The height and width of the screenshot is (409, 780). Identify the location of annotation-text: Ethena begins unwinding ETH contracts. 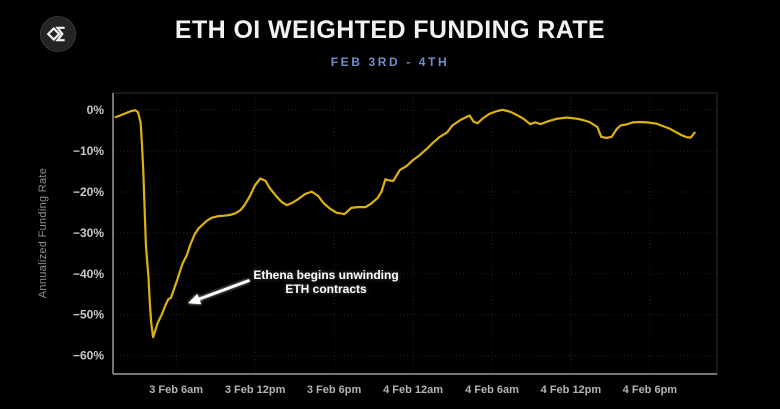
(326, 282).